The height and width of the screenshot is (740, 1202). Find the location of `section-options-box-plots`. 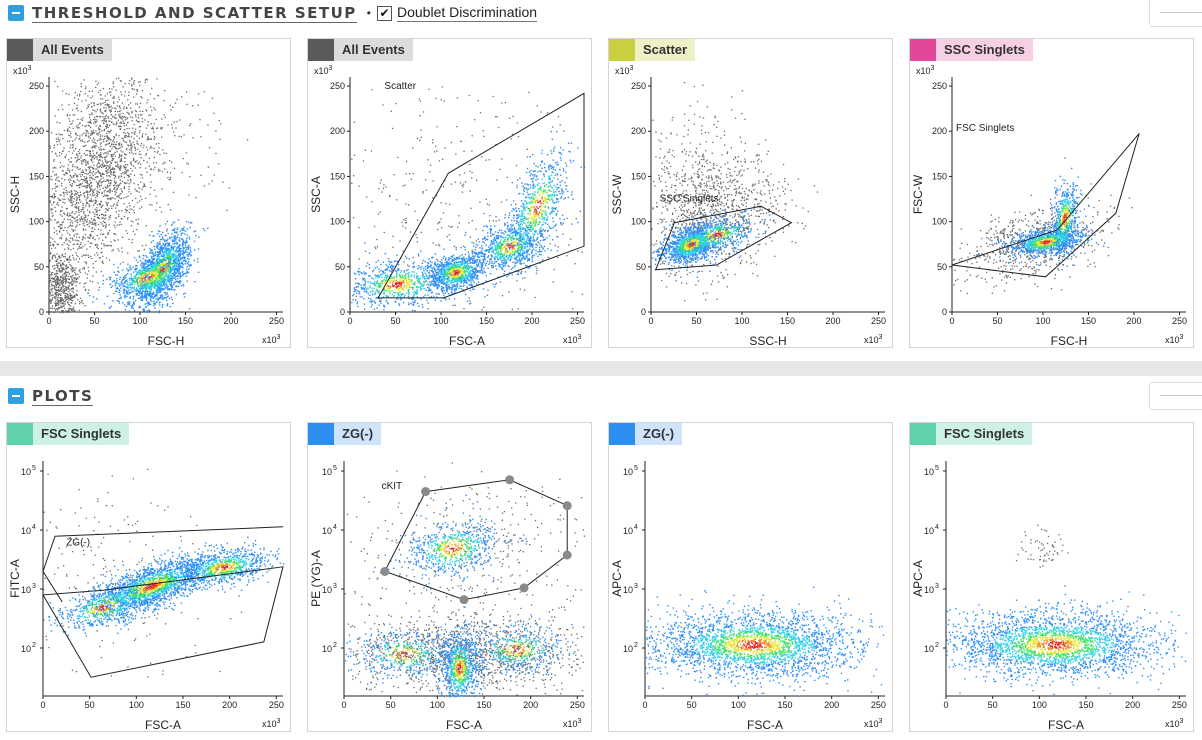

section-options-box-plots is located at coordinates (1175, 396).